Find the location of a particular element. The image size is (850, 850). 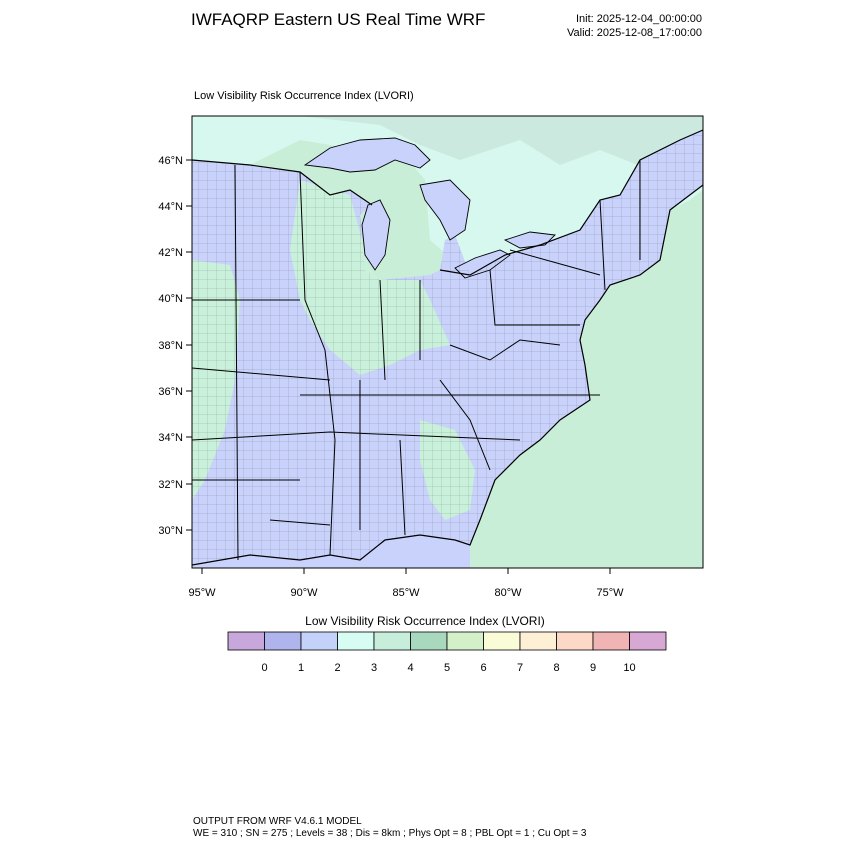

colorbar-label: 10 is located at coordinates (629, 668).